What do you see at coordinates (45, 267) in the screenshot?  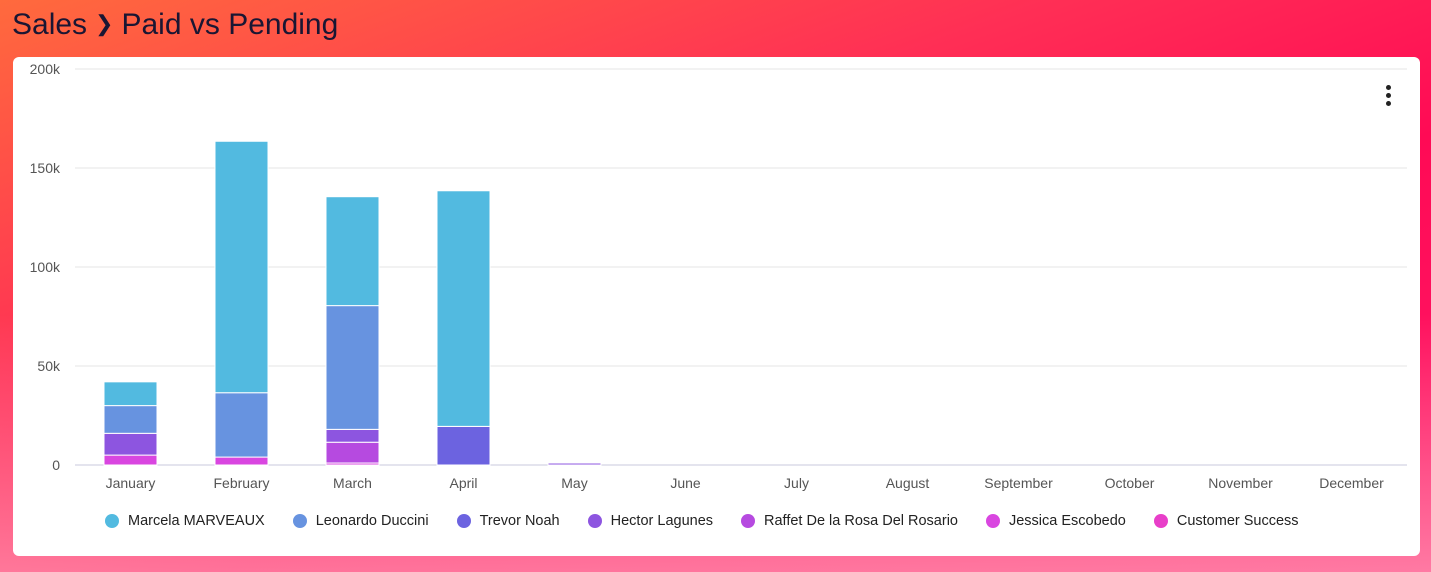 I see `y-tick-label: 100k` at bounding box center [45, 267].